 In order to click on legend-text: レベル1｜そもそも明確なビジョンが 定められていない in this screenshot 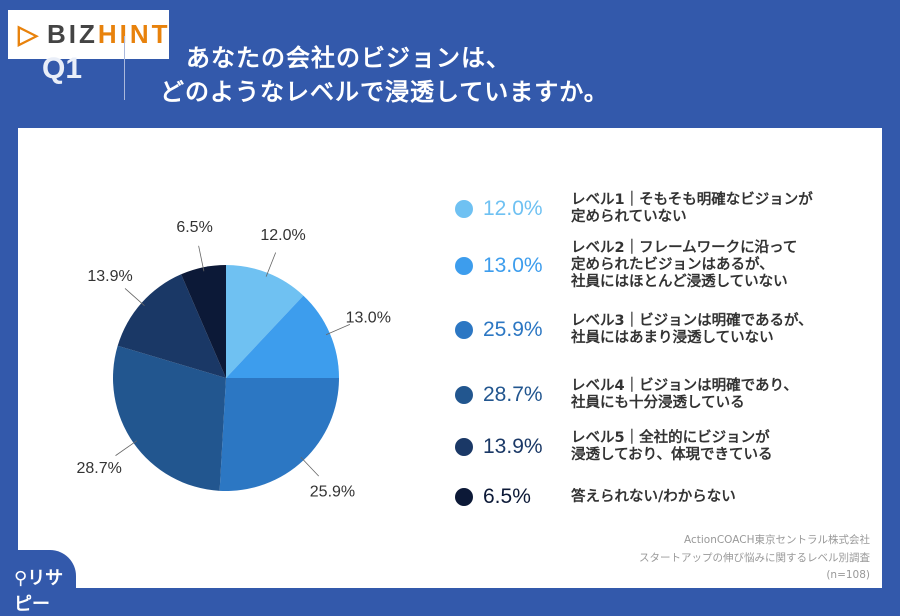, I will do `click(692, 208)`.